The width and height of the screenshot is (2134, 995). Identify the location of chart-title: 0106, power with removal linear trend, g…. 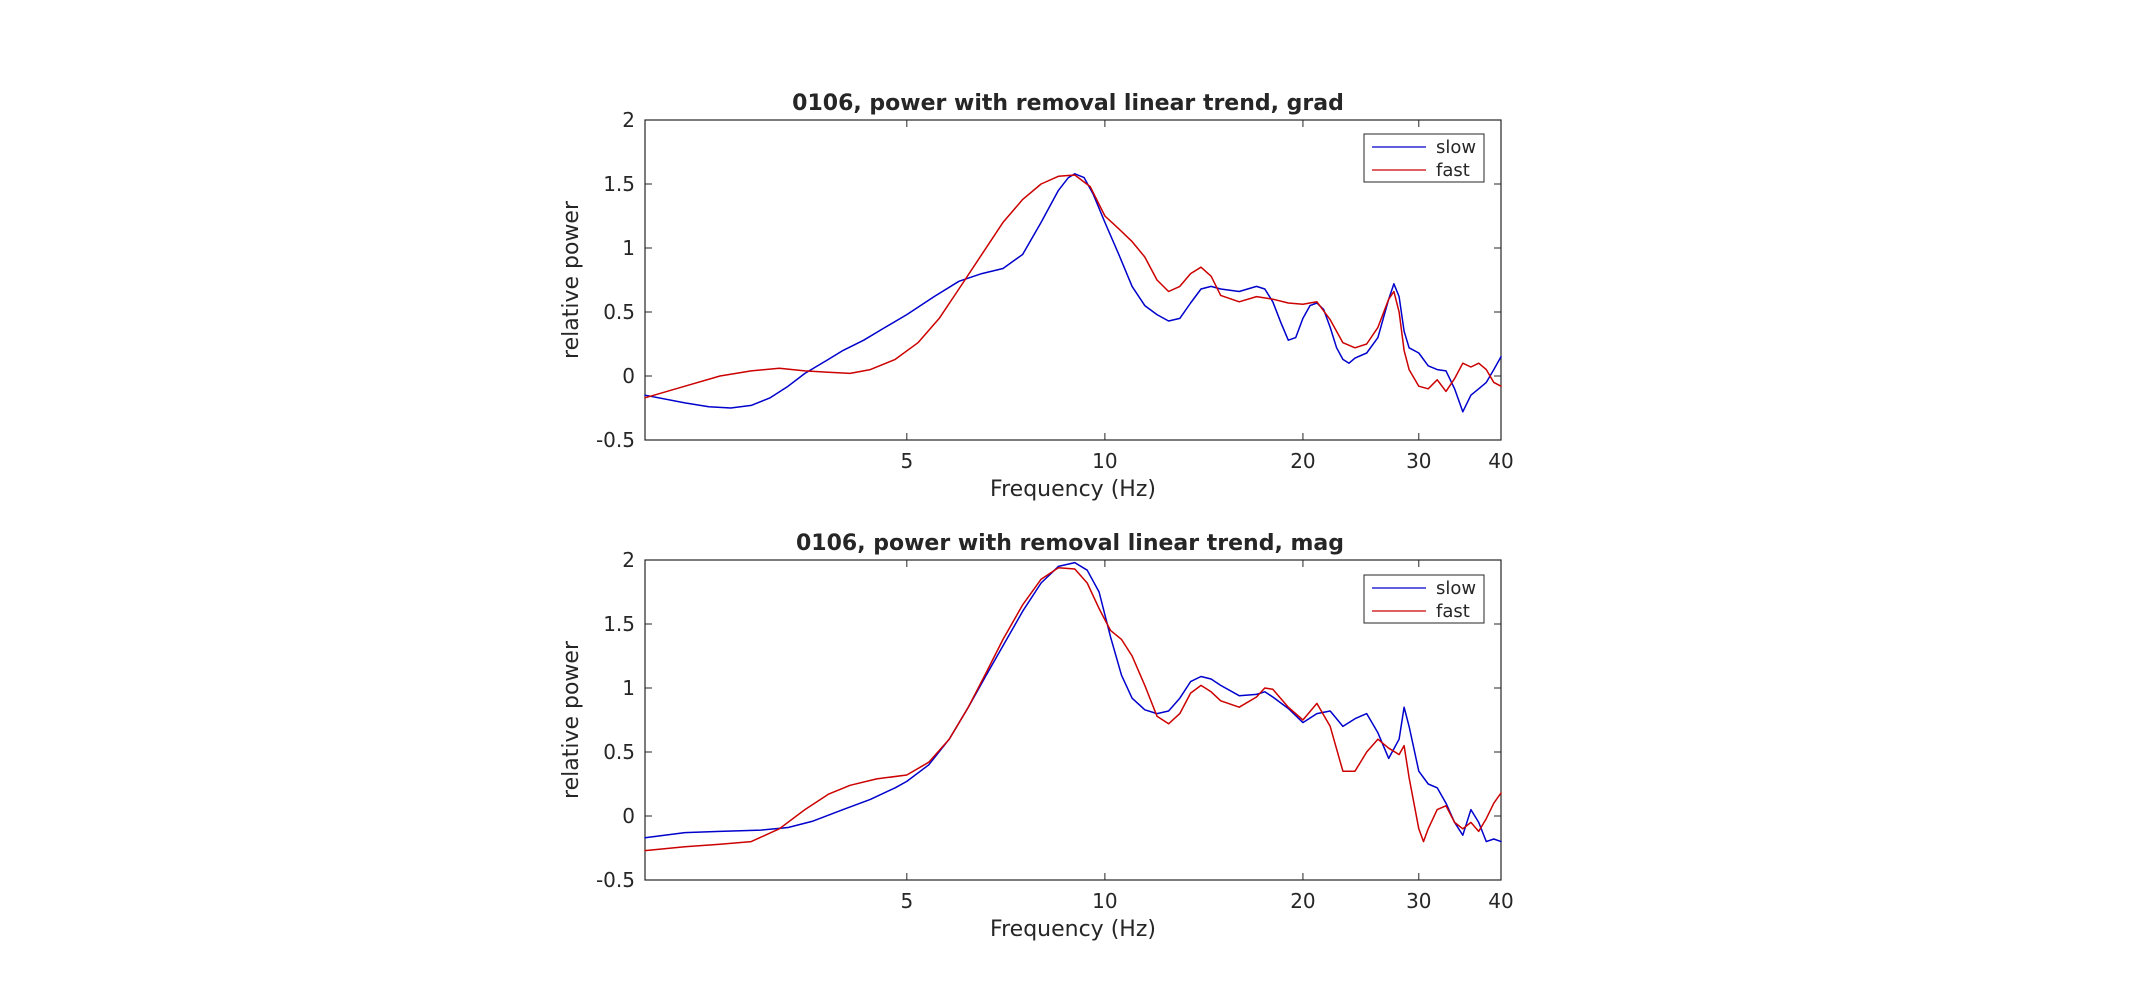
(1068, 103).